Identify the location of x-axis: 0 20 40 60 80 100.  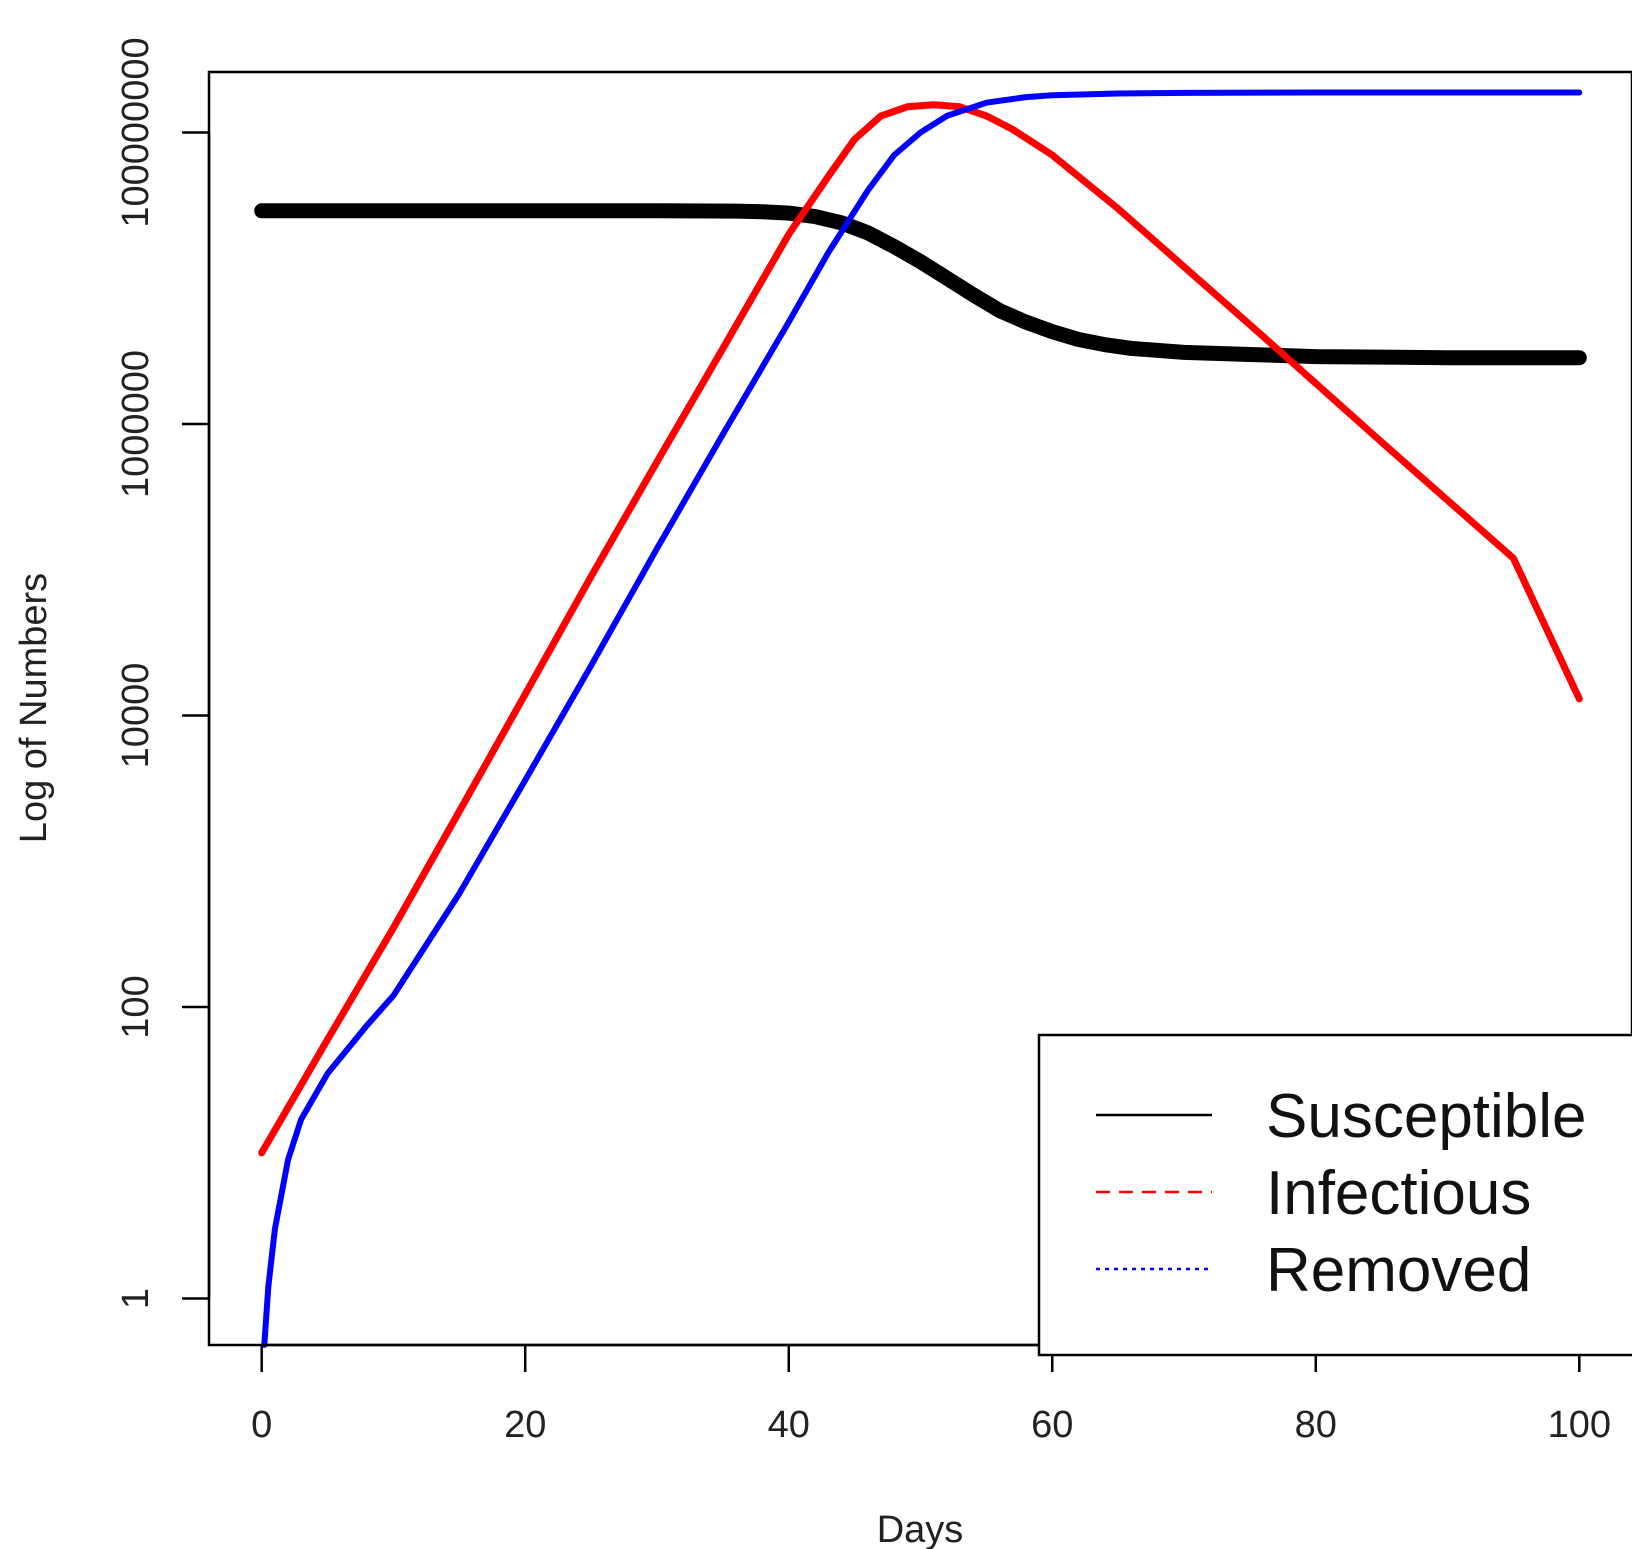
(931, 1394).